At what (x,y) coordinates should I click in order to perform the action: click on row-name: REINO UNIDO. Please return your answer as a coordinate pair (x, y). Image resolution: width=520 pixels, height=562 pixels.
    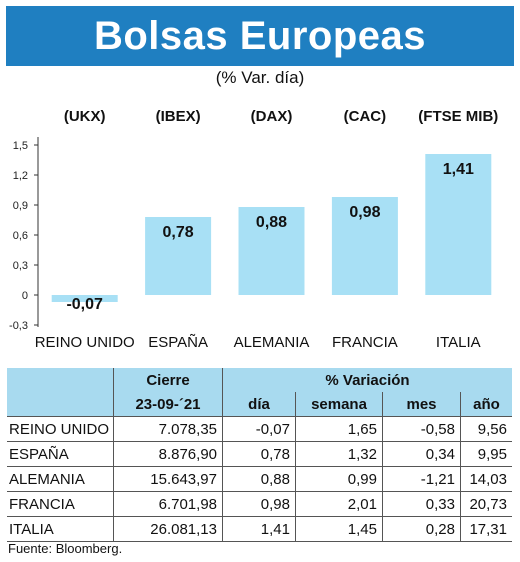
    Looking at the image, I should click on (60, 429).